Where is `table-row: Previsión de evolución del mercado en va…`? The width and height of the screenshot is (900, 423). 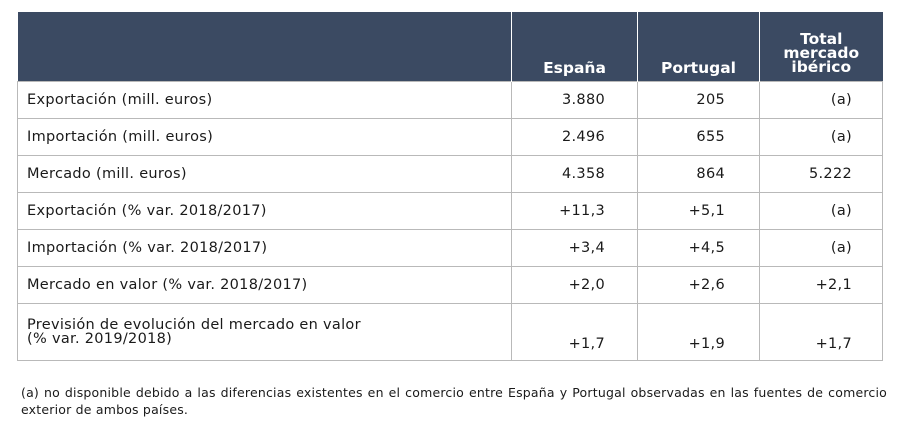
table-row: Previsión de evolución del mercado en va… is located at coordinates (450, 332).